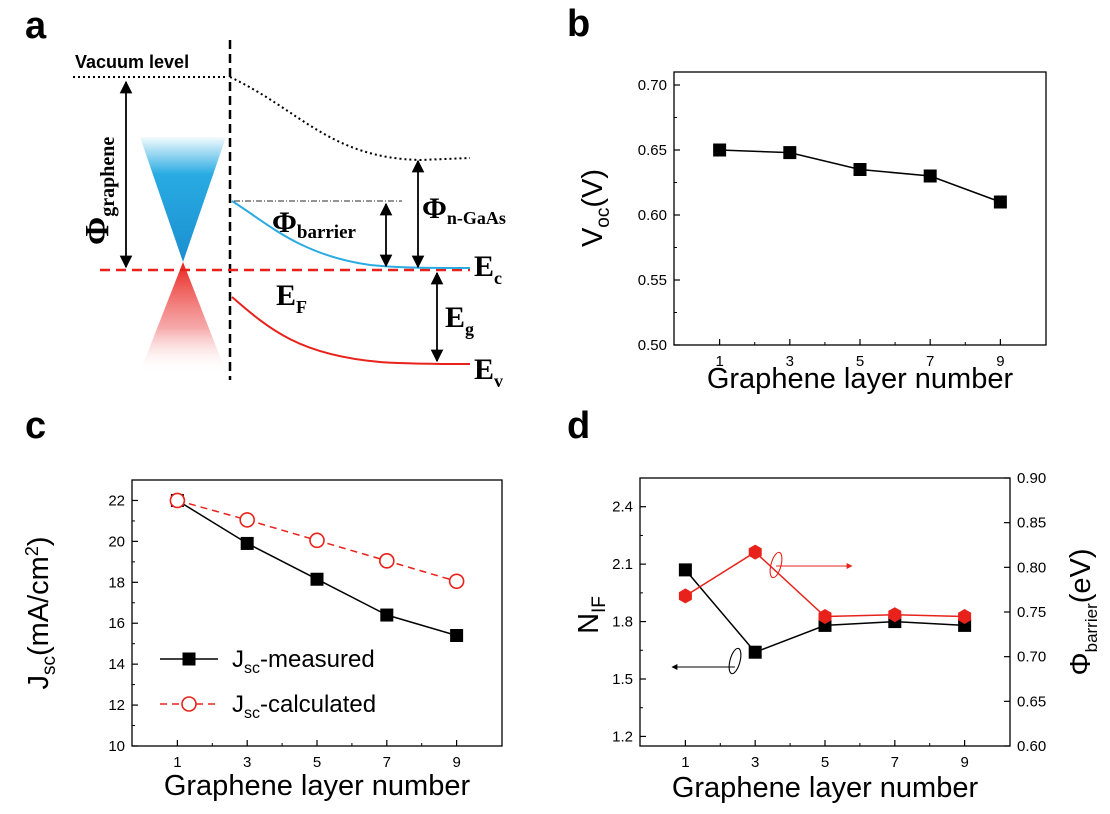  I want to click on right-y-tick-label: 0.60, so click(1031, 746).